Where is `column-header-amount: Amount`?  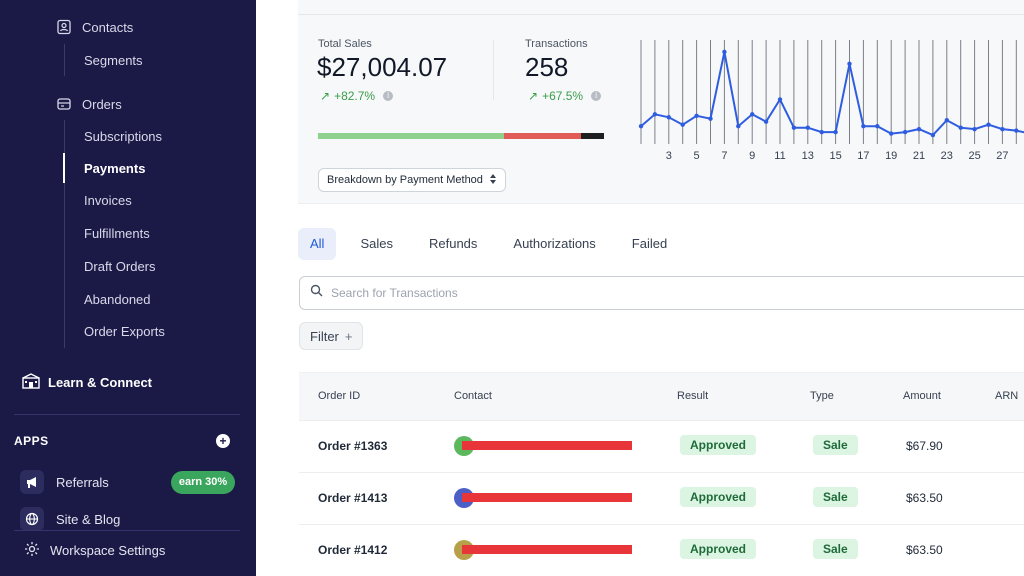
column-header-amount: Amount is located at coordinates (922, 396).